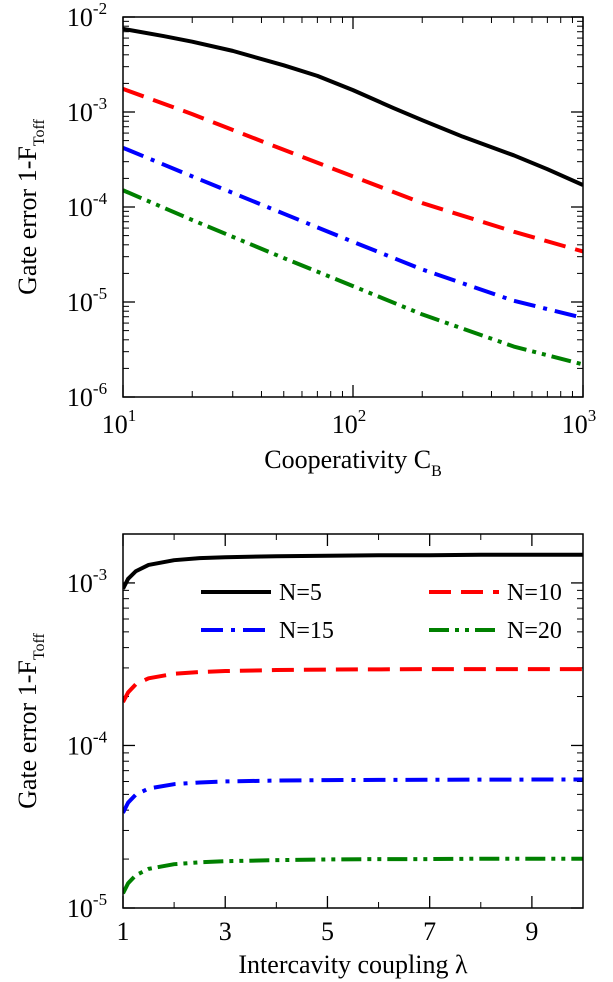 This screenshot has width=613, height=982. Describe the element at coordinates (327, 931) in the screenshot. I see `x-tick-label: 5` at that location.